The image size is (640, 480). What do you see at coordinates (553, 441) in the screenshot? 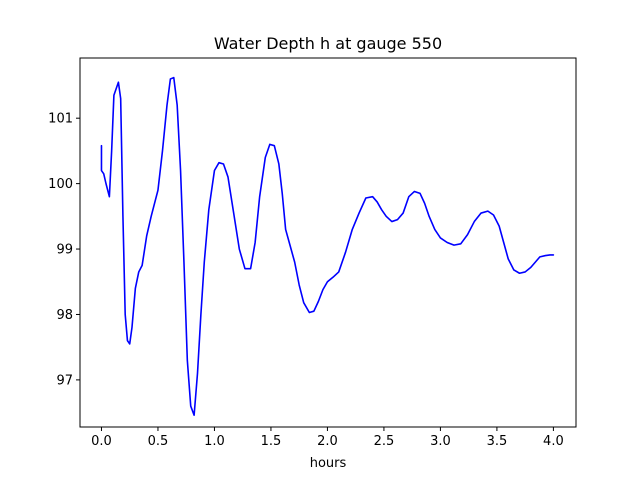
I see `x-tick-label: 4.0` at bounding box center [553, 441].